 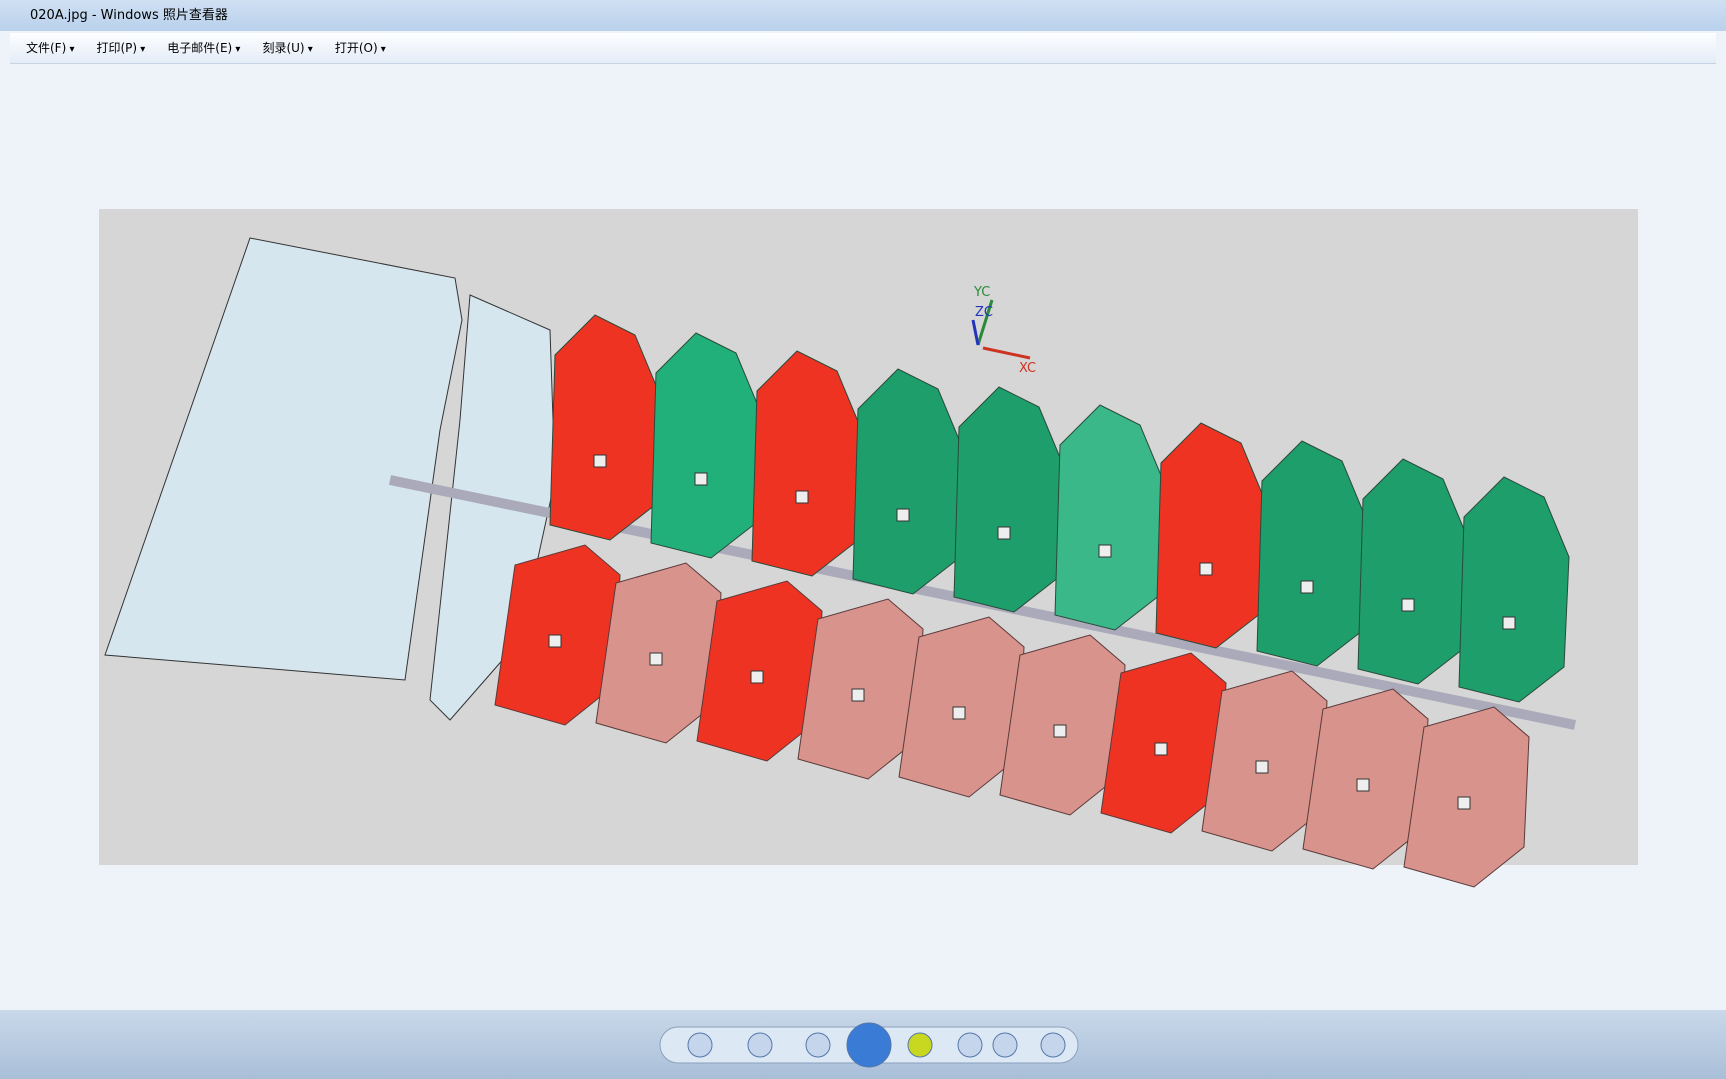 What do you see at coordinates (863, 48) in the screenshot?
I see `menu-bar: 文件(F) 打印(P) 电子邮件(E) 刻录(U) 打开(O)` at bounding box center [863, 48].